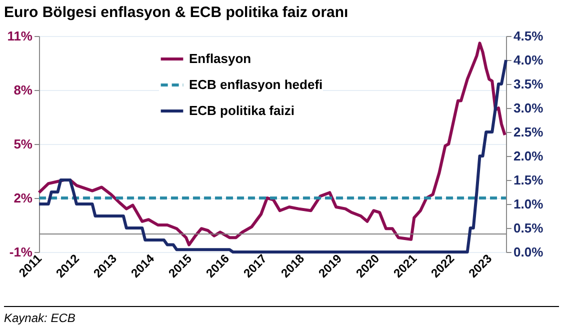  Describe the element at coordinates (529, 156) in the screenshot. I see `y2-tick-label: 2.0%` at that location.